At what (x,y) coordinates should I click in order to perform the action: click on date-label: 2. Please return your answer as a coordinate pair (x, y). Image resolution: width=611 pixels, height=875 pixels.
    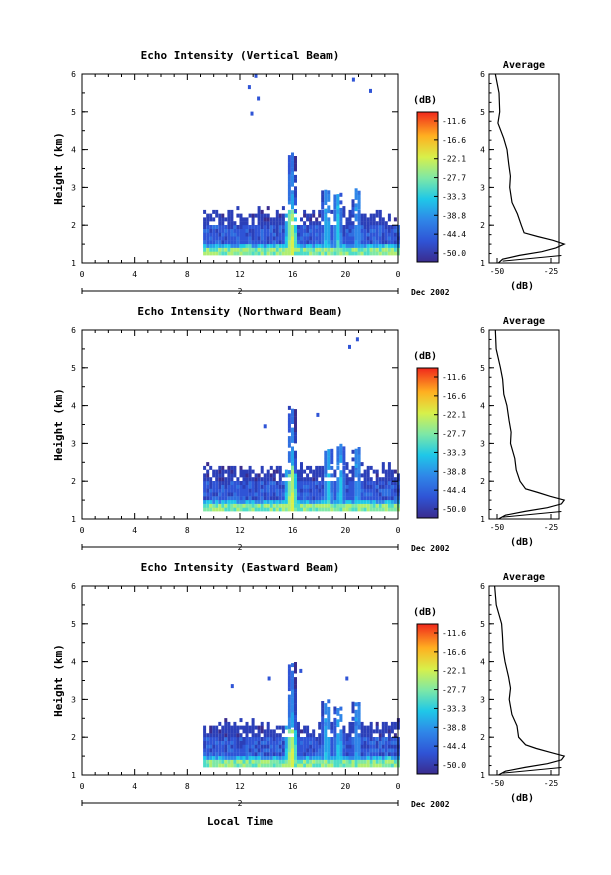
    Looking at the image, I should click on (240, 547).